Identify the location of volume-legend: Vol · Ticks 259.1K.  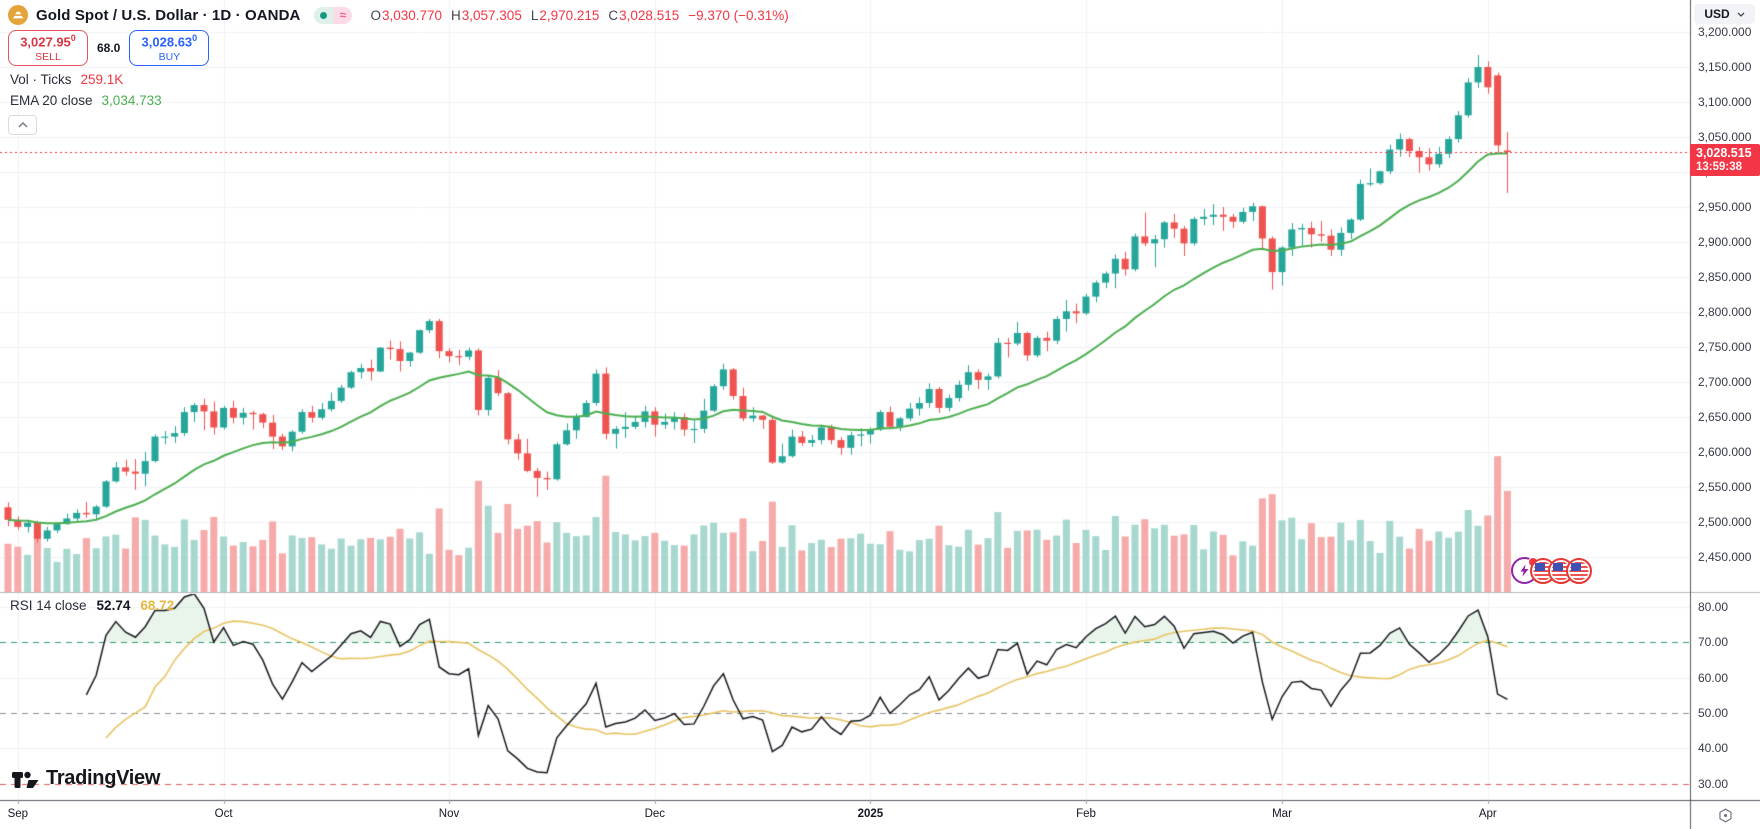
(66, 79).